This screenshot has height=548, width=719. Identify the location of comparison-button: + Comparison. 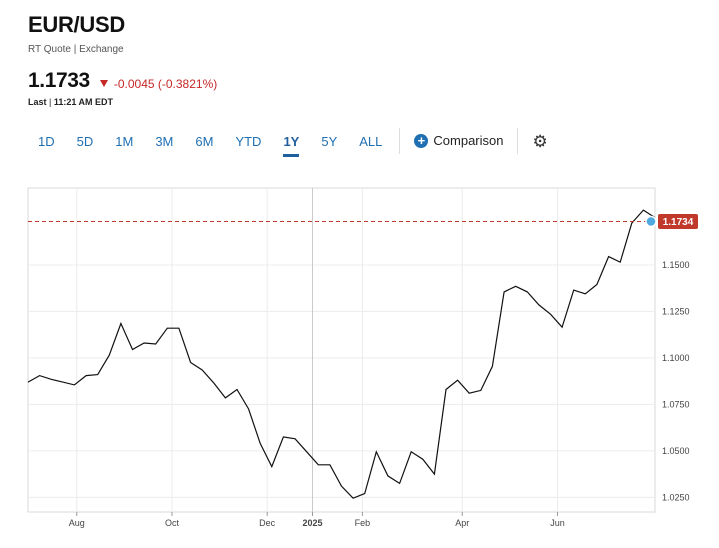
(458, 140).